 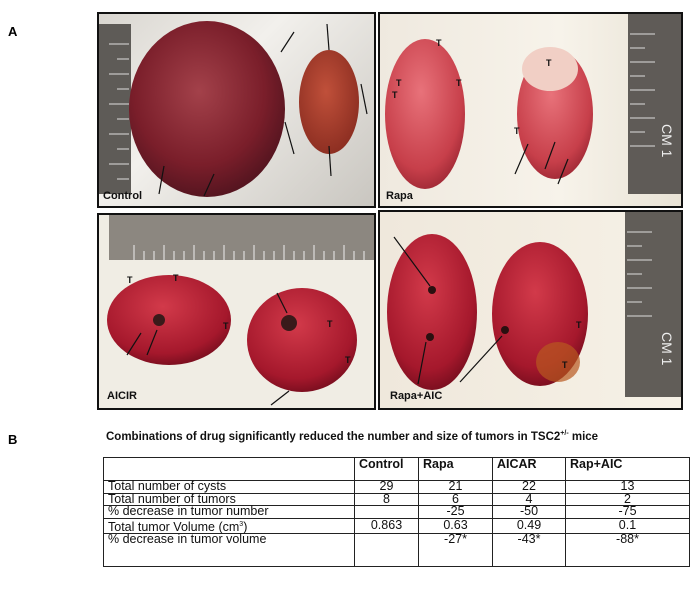 I want to click on photo-rapa: CM 1 T T T T T T Rapa, so click(x=530, y=110).